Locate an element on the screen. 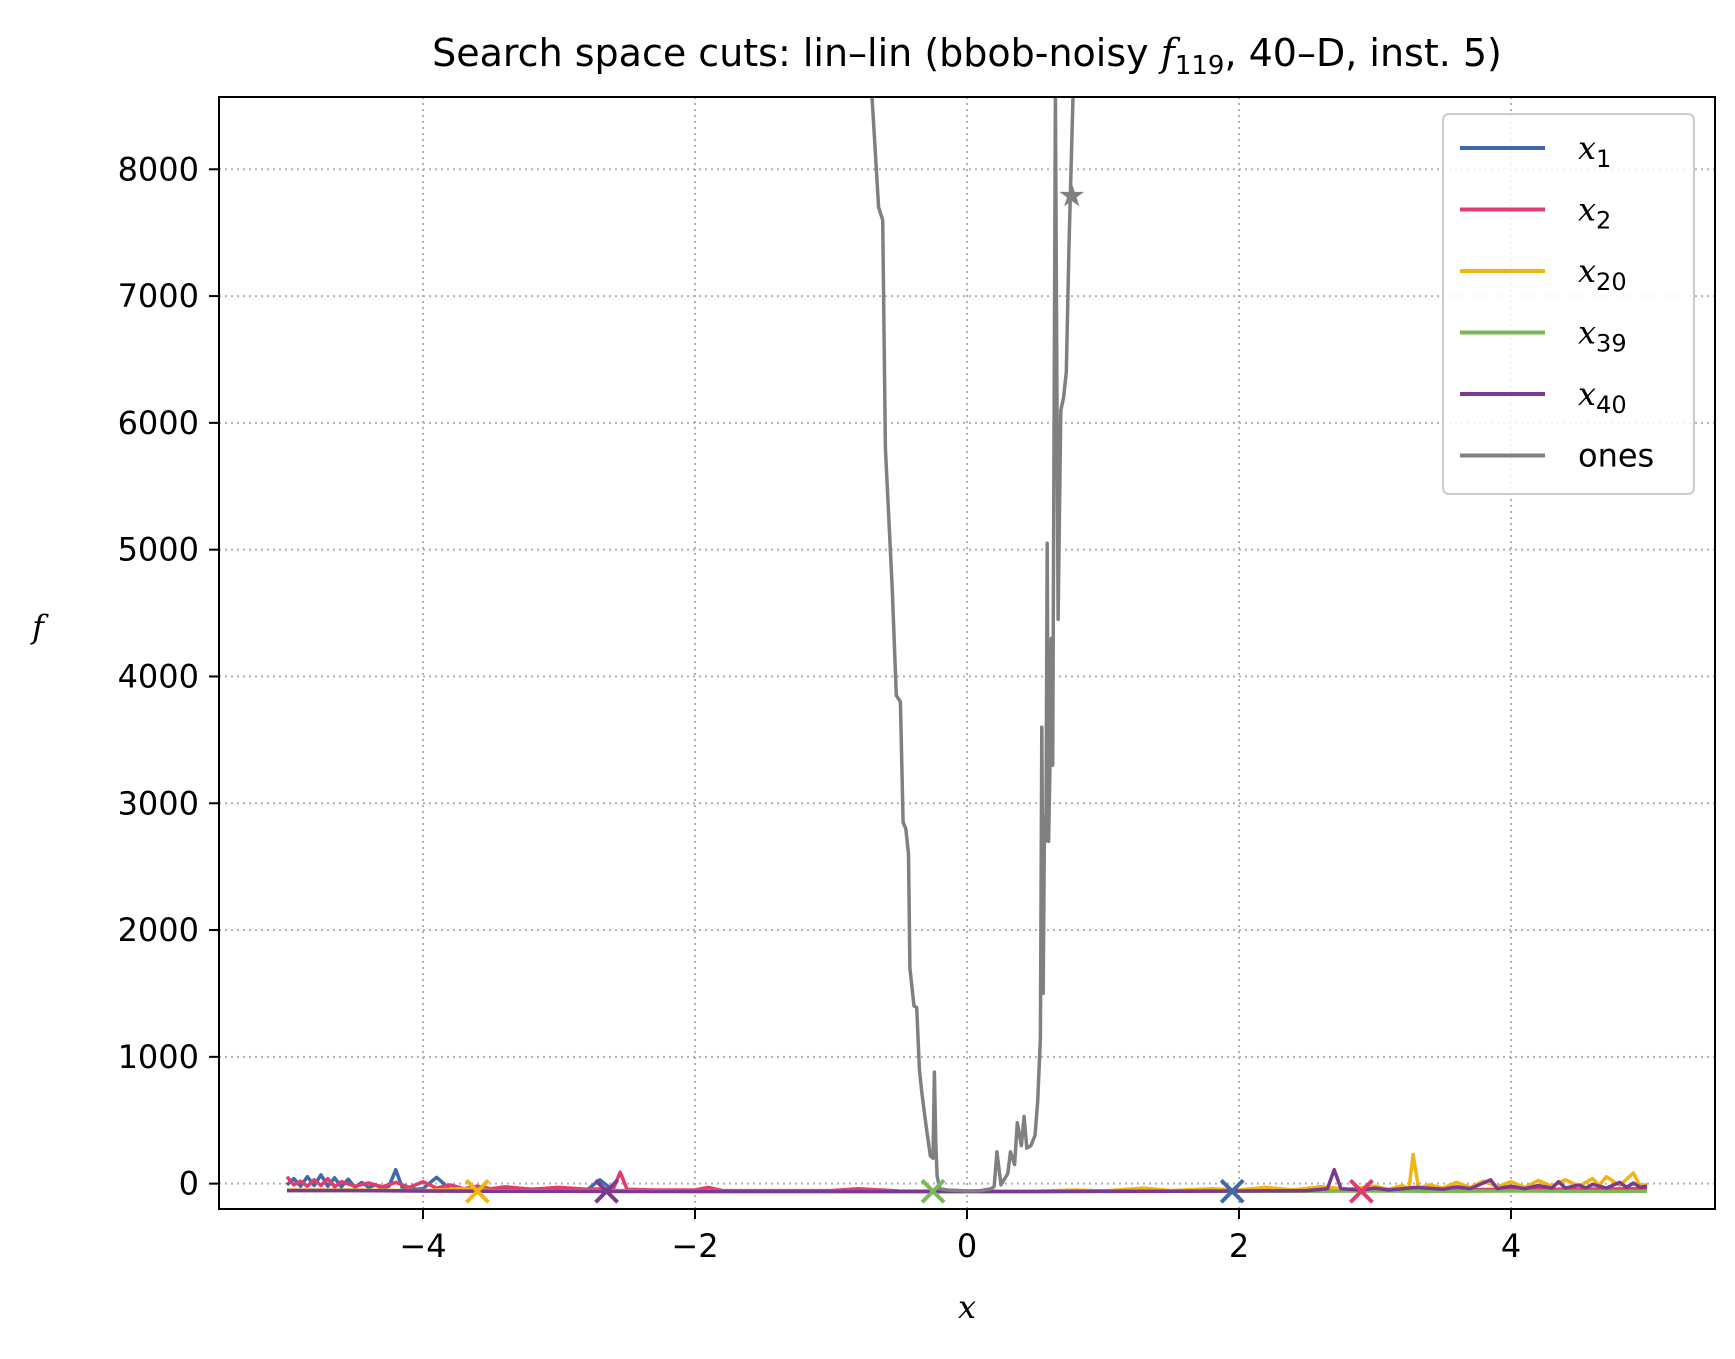  y-axis-ticks: 0 1000 2000 3000 4000 5000 6000 7000 8000 is located at coordinates (168, 676).